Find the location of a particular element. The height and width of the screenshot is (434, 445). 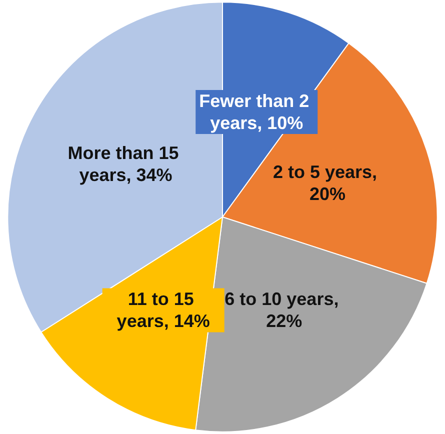

slice-label: Fewer than 2 years, 10% is located at coordinates (256, 111).